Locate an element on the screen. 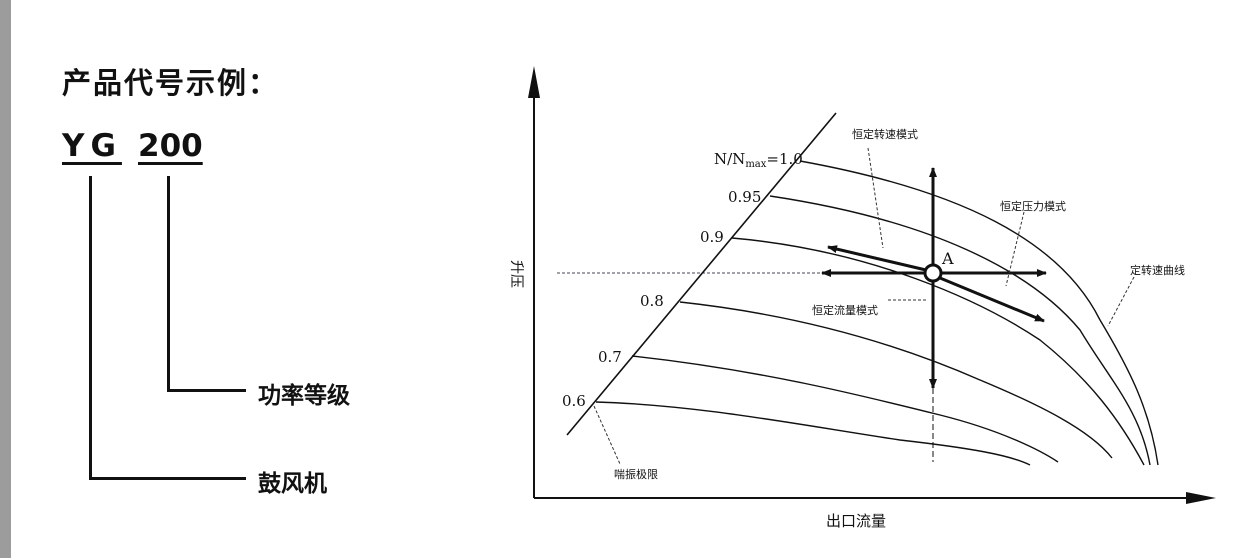  annotation-surge-limit: 喘振极限 is located at coordinates (636, 474).